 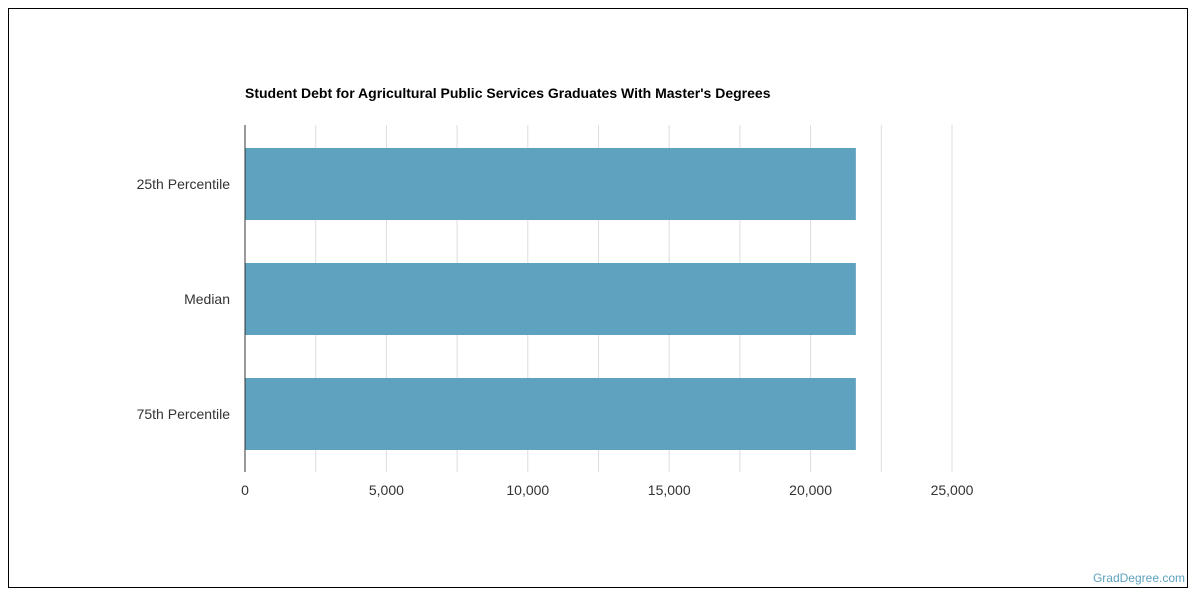 What do you see at coordinates (550, 184) in the screenshot?
I see `bar-25th-percentile` at bounding box center [550, 184].